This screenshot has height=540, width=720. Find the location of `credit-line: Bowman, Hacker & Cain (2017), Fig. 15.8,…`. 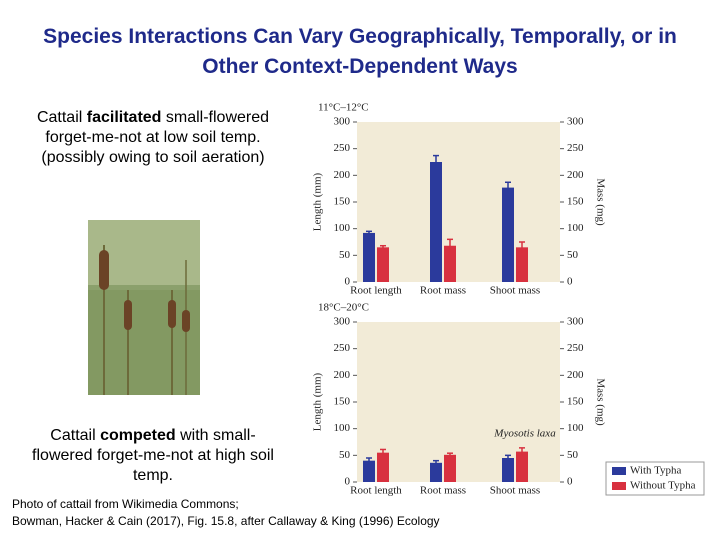

credit-line: Bowman, Hacker & Cain (2017), Fig. 15.8,… is located at coordinates (226, 521).